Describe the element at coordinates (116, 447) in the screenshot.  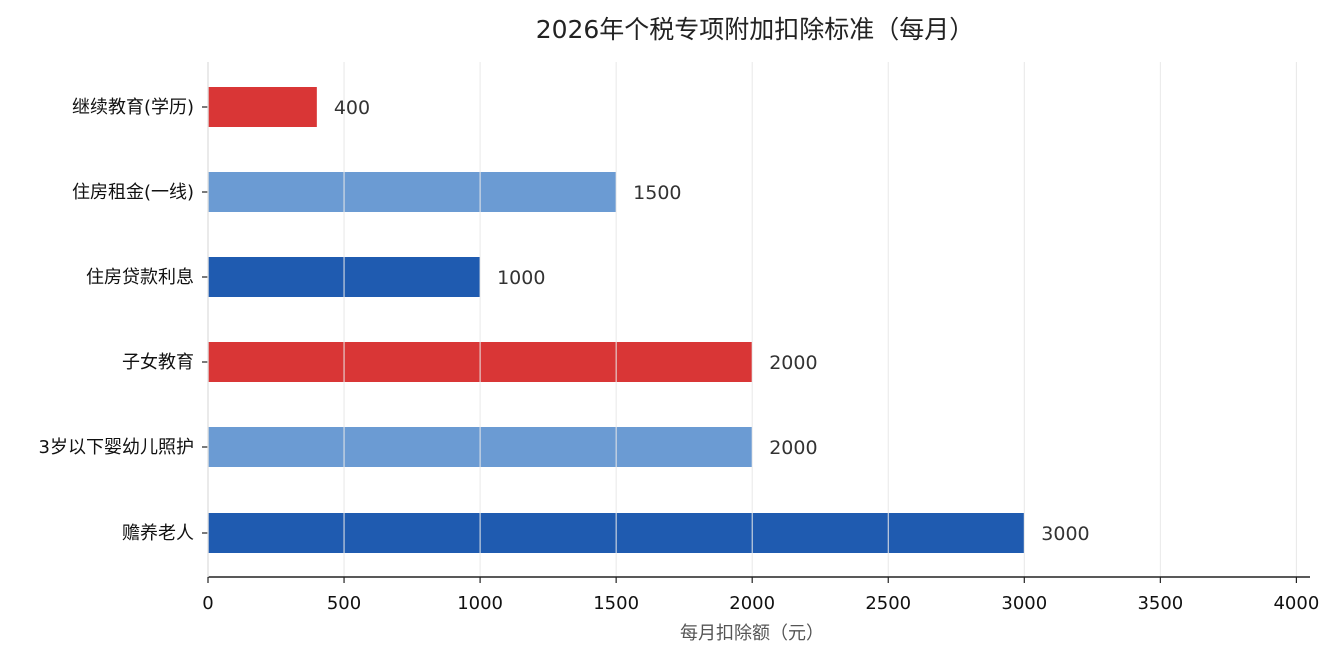
I see `category-label: 3岁以下婴幼儿照护` at that location.